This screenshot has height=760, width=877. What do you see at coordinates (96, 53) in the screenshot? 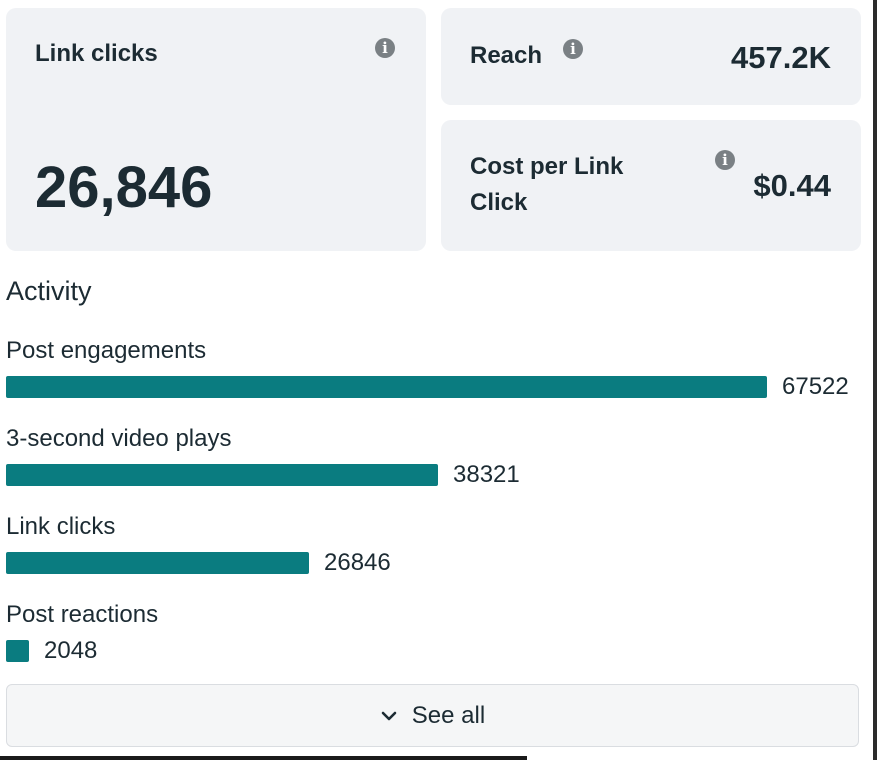
I see `link-clicks-card-label: Link clicks` at bounding box center [96, 53].